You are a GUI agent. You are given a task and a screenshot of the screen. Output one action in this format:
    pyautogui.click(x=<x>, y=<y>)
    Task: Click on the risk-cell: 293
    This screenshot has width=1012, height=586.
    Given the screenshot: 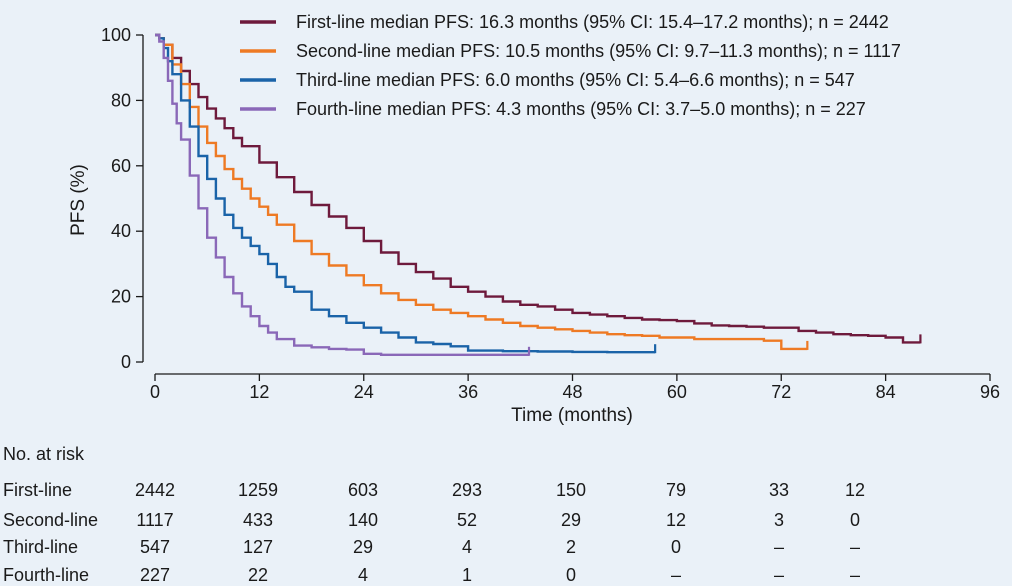 What is the action you would take?
    pyautogui.click(x=467, y=490)
    